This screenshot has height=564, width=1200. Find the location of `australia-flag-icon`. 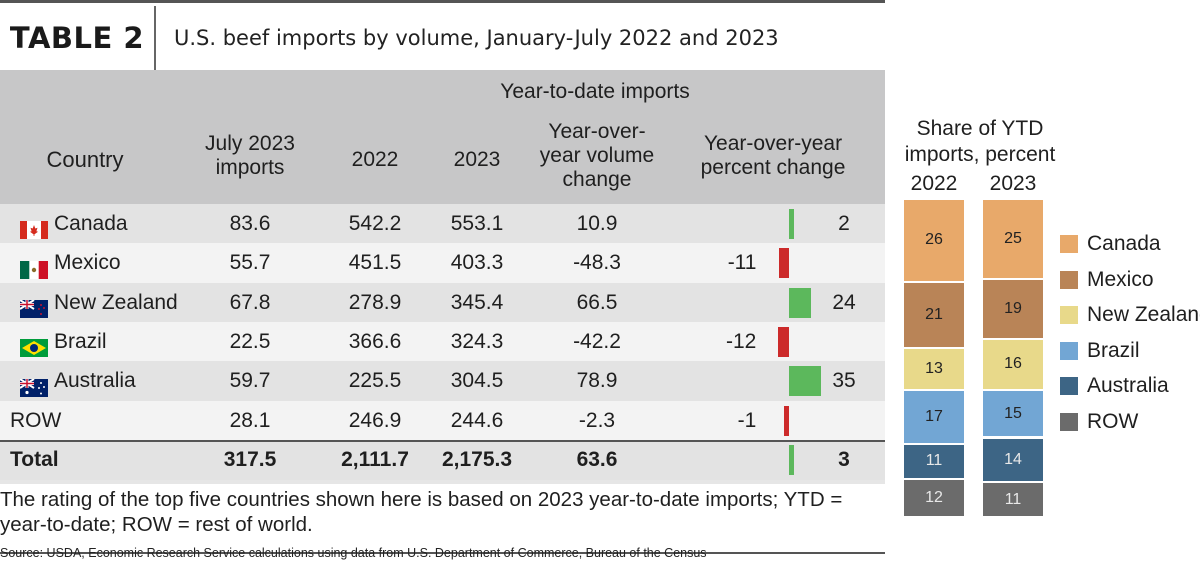

australia-flag-icon is located at coordinates (33, 384).